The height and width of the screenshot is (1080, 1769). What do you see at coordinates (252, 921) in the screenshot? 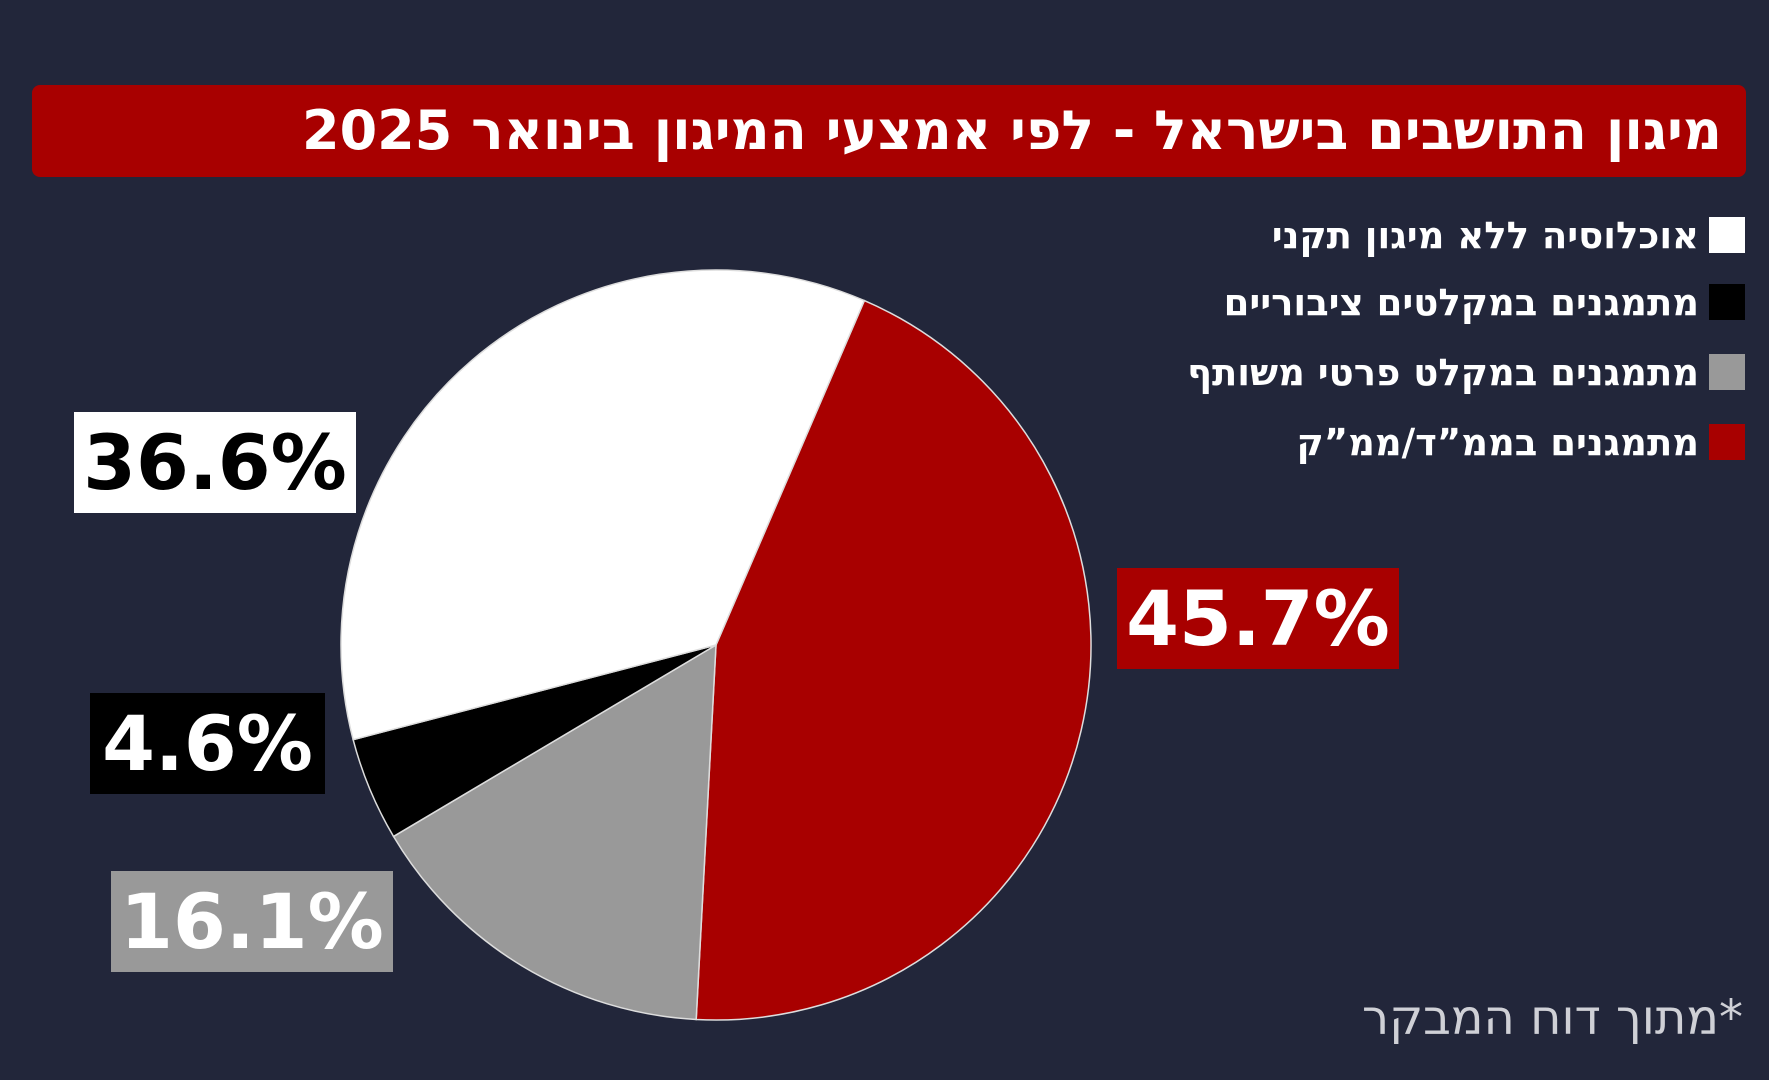
I see `value-label: 16.1%` at bounding box center [252, 921].